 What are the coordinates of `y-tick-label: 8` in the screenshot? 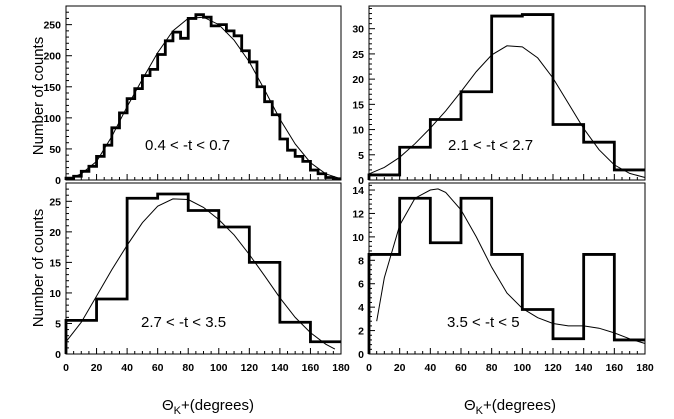 It's located at (361, 261).